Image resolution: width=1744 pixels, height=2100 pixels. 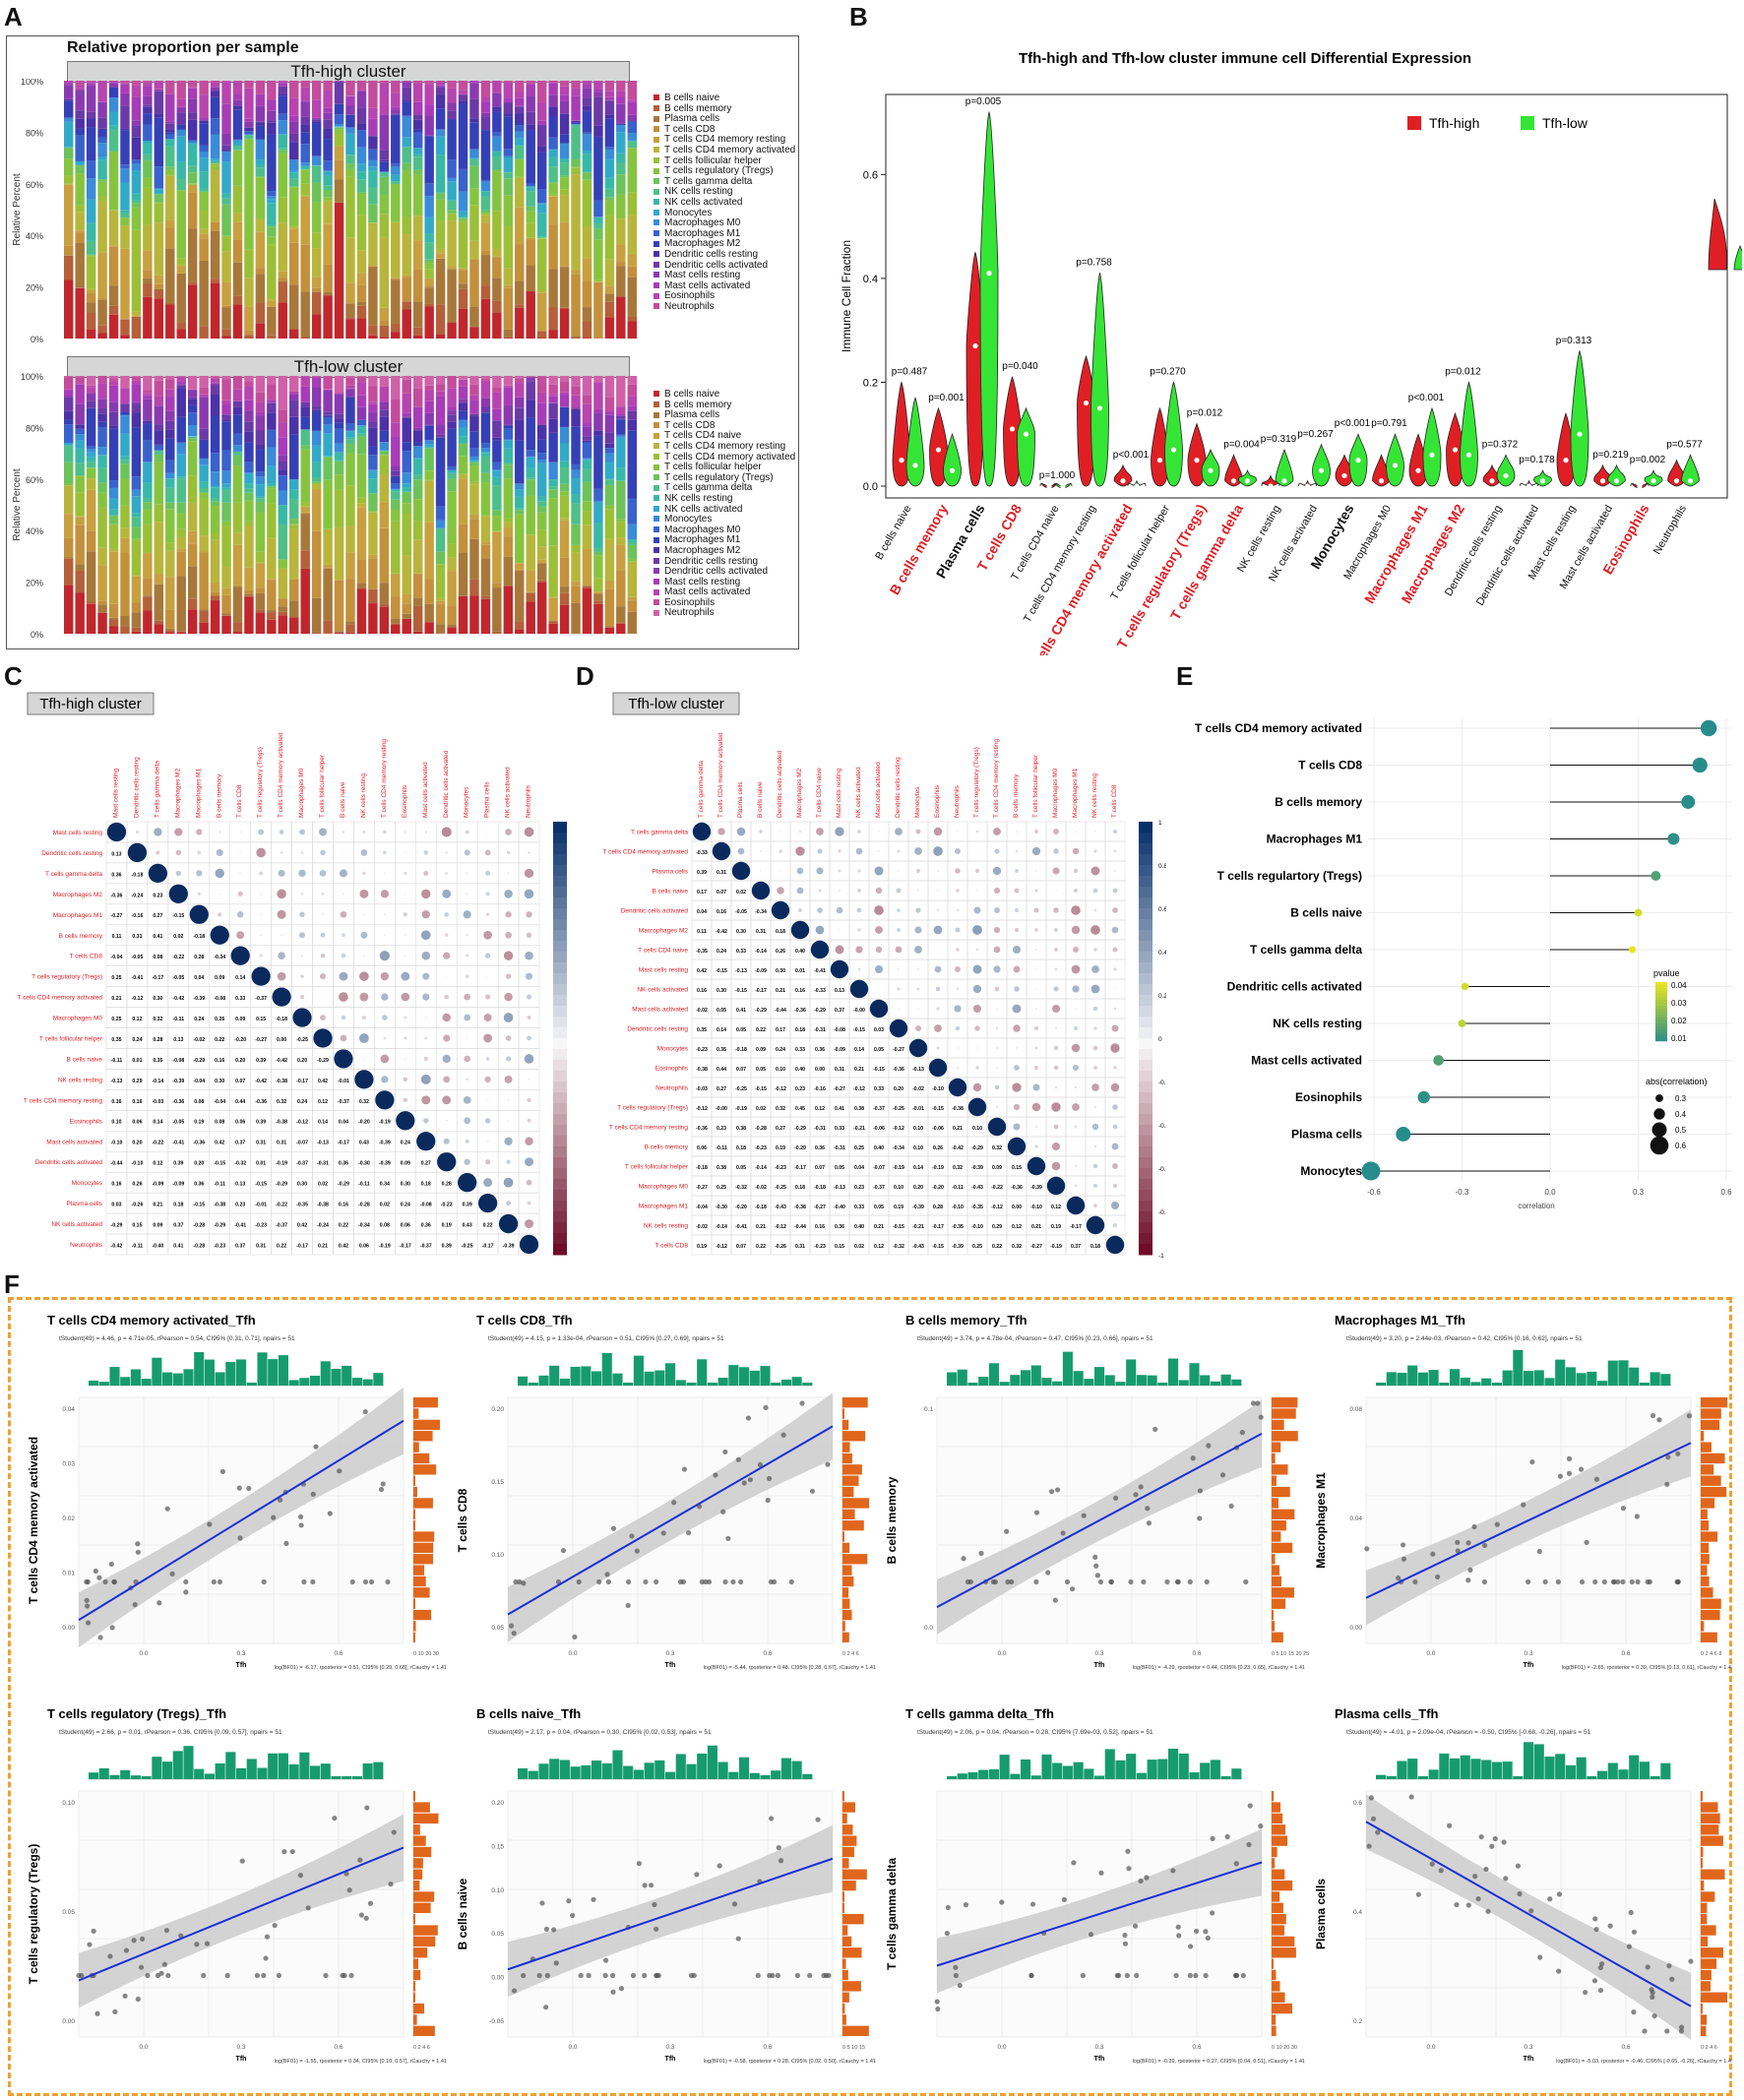 What do you see at coordinates (660, 1009) in the screenshot?
I see `heatmap-row-label: Mast cells activated` at bounding box center [660, 1009].